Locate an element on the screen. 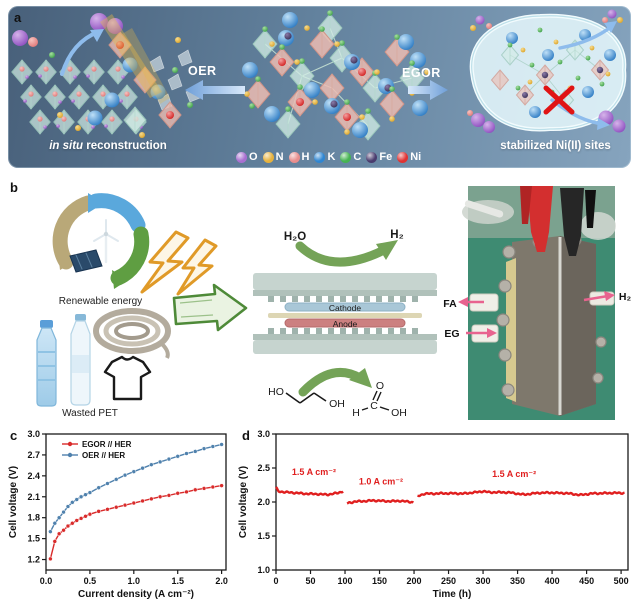 The image size is (639, 600). svg-text: 300 is located at coordinates (483, 581).